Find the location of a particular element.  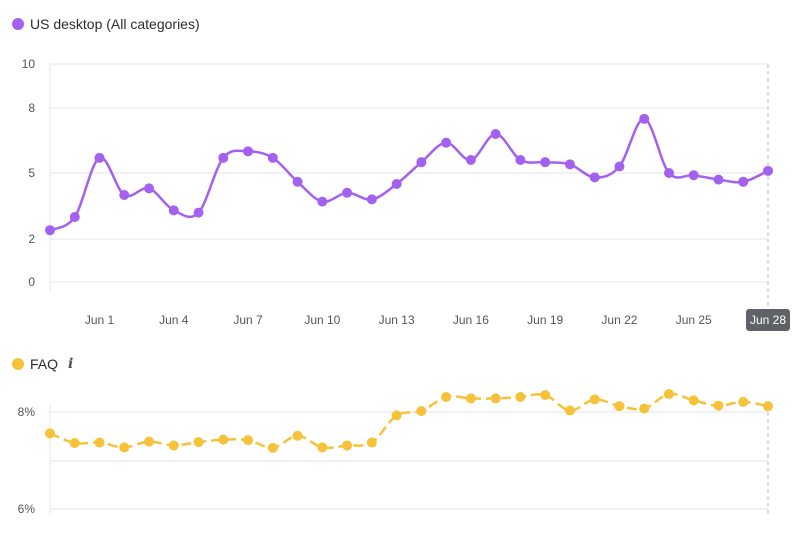

chart2-y-tick-label: 6% is located at coordinates (27, 509).